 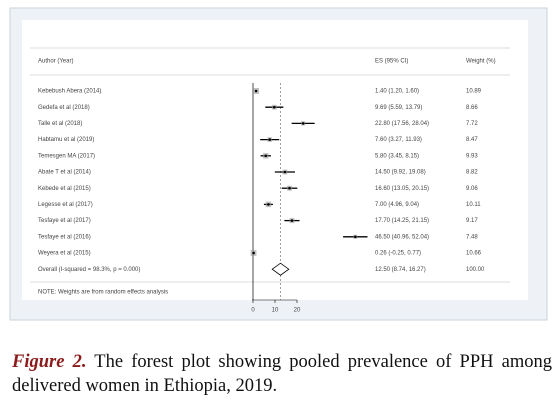 What do you see at coordinates (400, 173) in the screenshot?
I see `es-label: 14.50 (9.92, 19.08)` at bounding box center [400, 173].